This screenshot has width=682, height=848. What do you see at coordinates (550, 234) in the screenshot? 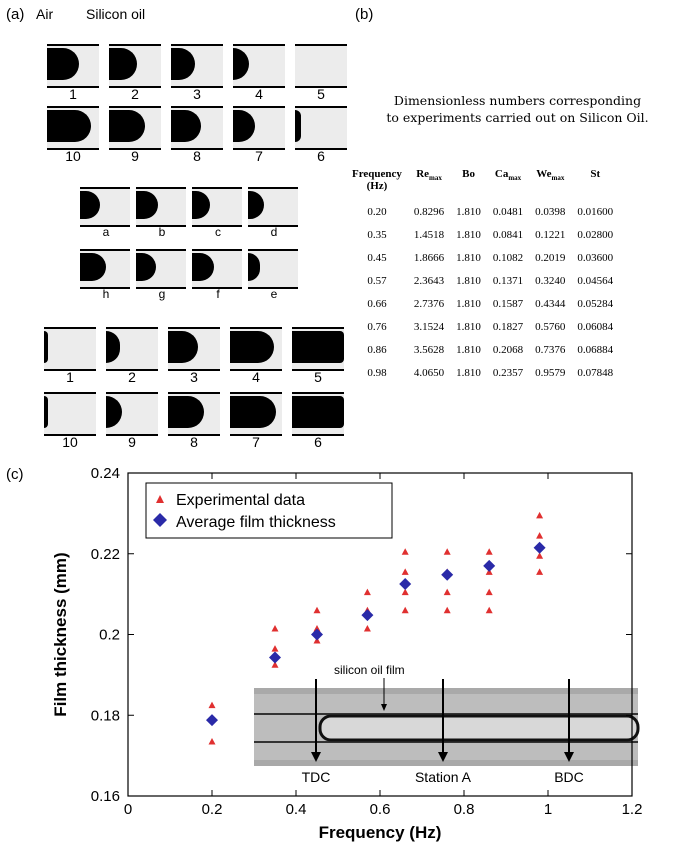
I see `table-cell: 0.1221` at bounding box center [550, 234].